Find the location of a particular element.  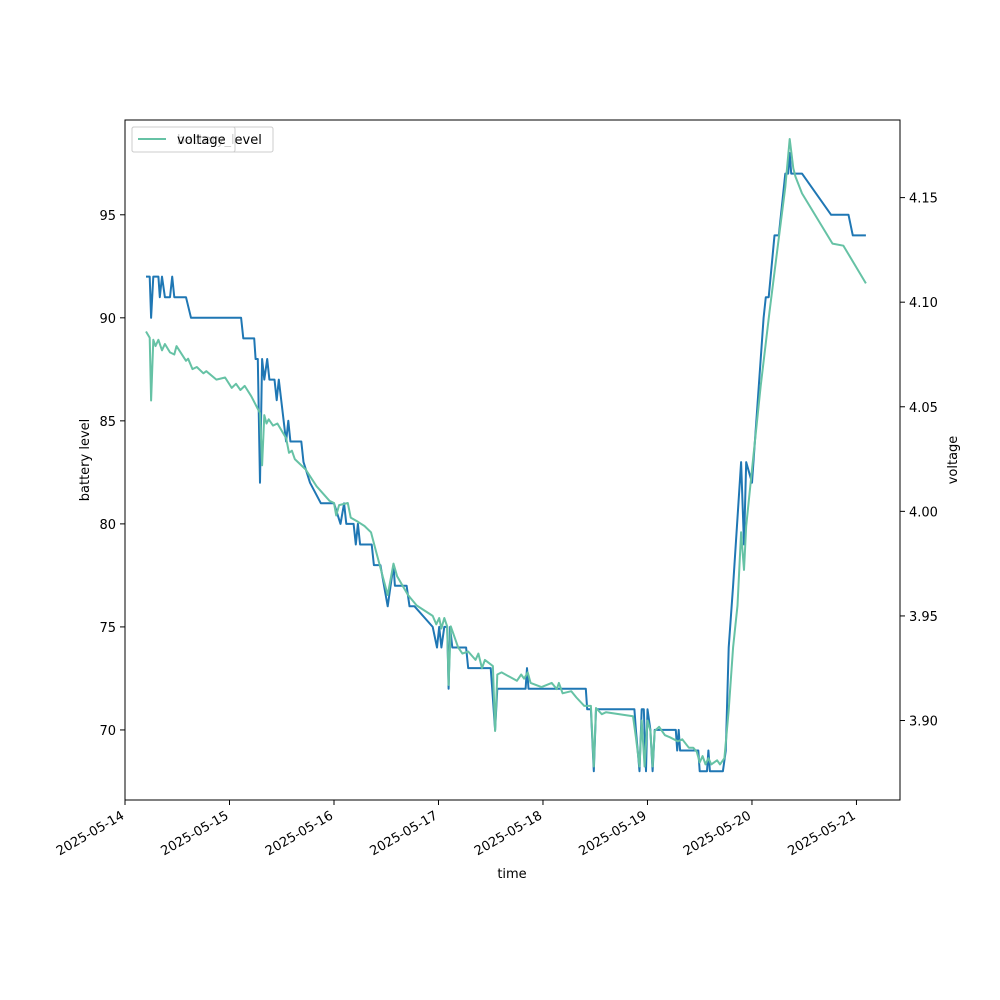

y-right-tick-label: 3.95 is located at coordinates (923, 617).